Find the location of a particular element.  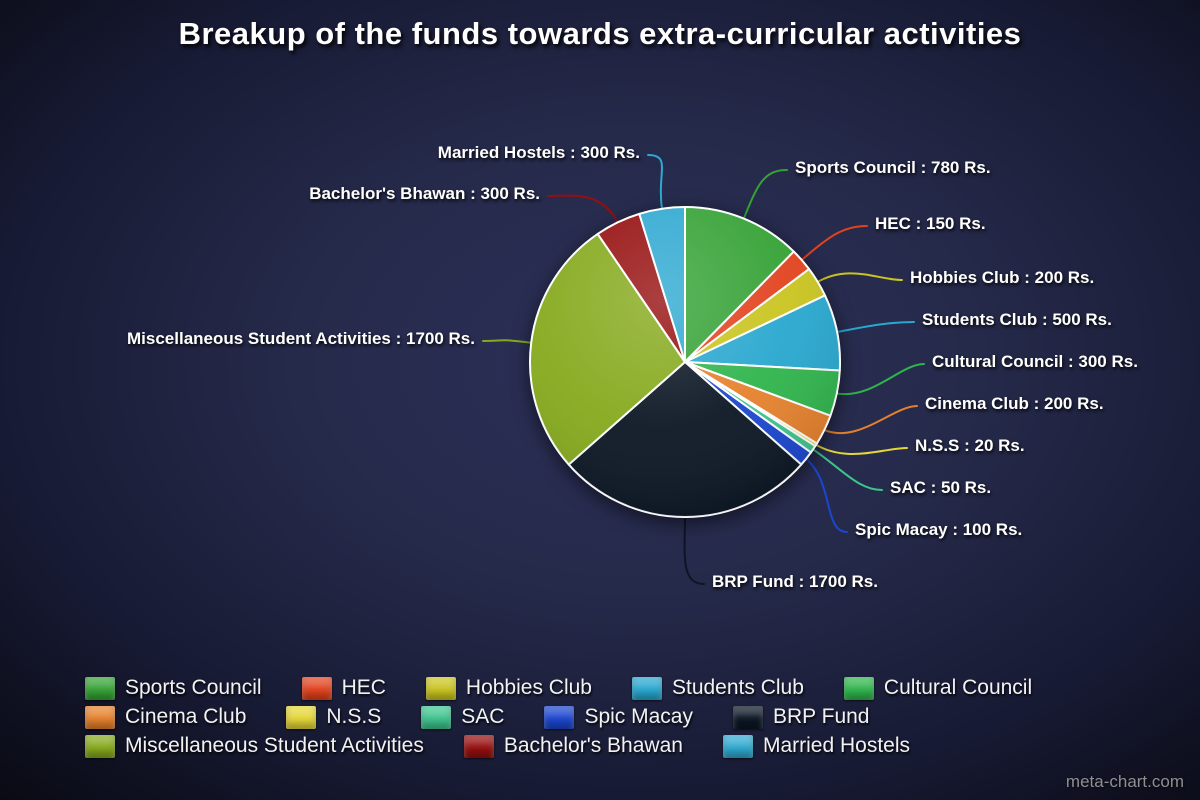

legend-item-spic-macay: Spic Macay is located at coordinates (618, 717).